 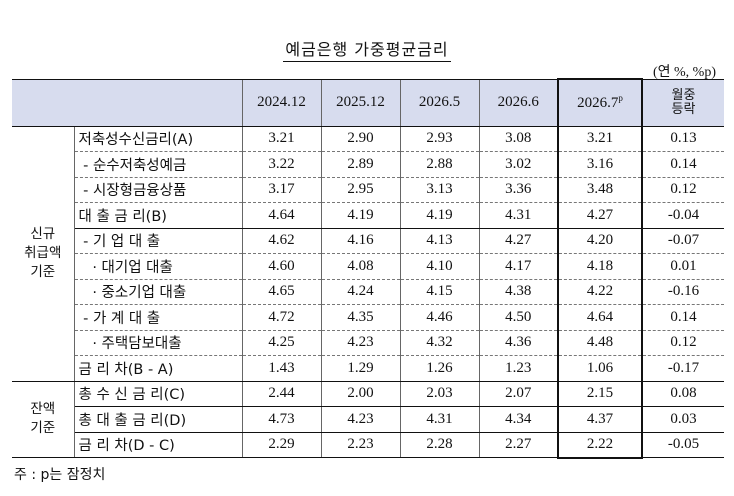 What do you see at coordinates (439, 292) in the screenshot?
I see `cell-value: 4.15` at bounding box center [439, 292].